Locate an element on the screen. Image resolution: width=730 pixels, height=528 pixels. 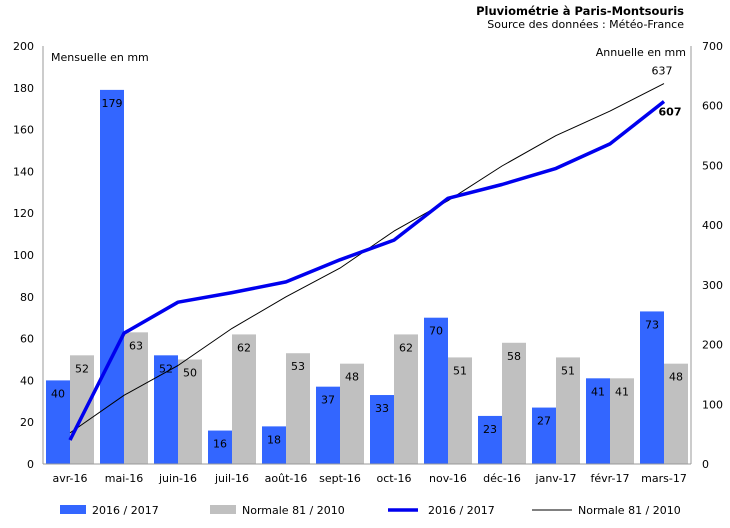
bar-2016-value-label-11: 73 is located at coordinates (652, 324).